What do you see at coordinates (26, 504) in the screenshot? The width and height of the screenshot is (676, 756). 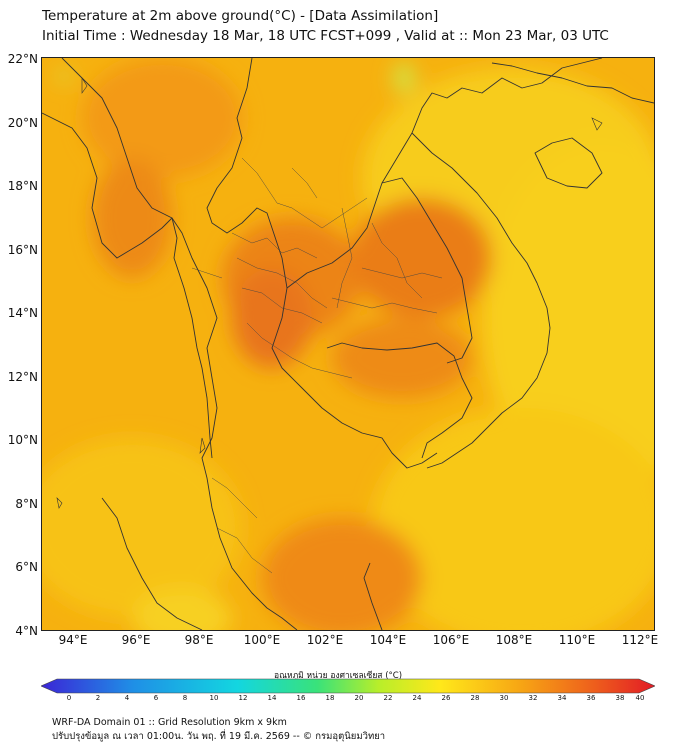 I see `lat-label: 8°N` at bounding box center [26, 504].